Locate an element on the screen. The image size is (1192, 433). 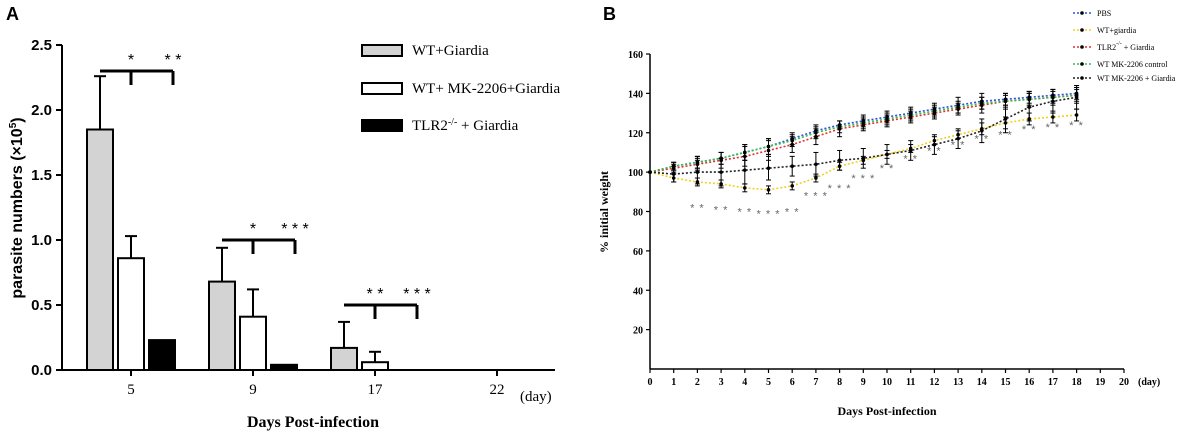
y-tick-label: 0.0 is located at coordinates (41, 370).